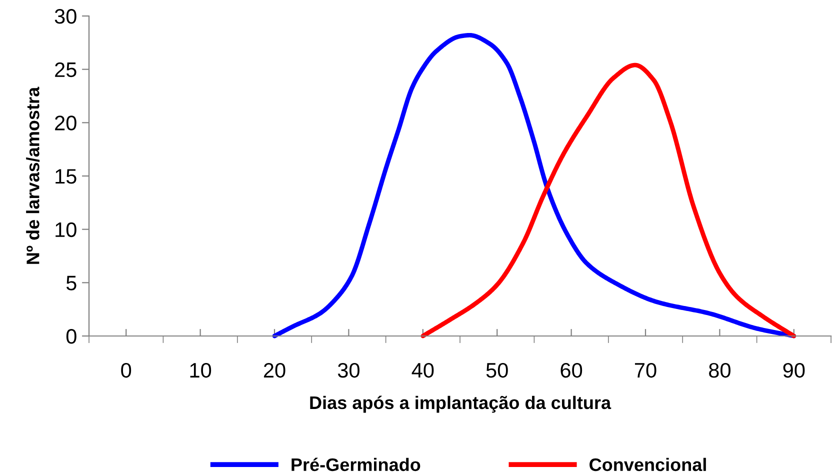  I want to click on y-tick-label: 30, so click(65, 16).